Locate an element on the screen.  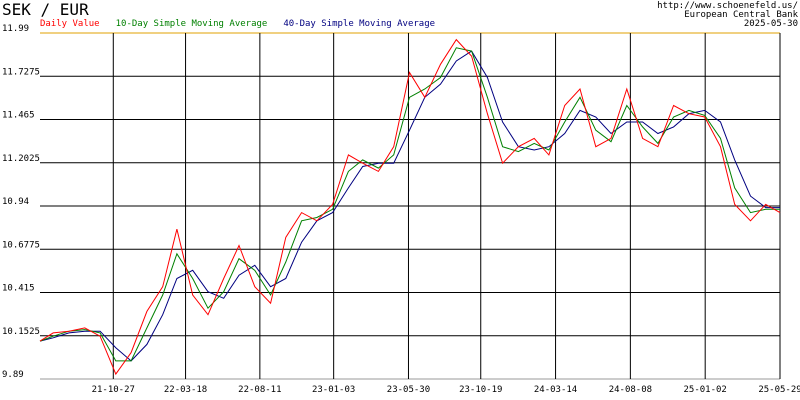
source: European Central Bank is located at coordinates (741, 15).